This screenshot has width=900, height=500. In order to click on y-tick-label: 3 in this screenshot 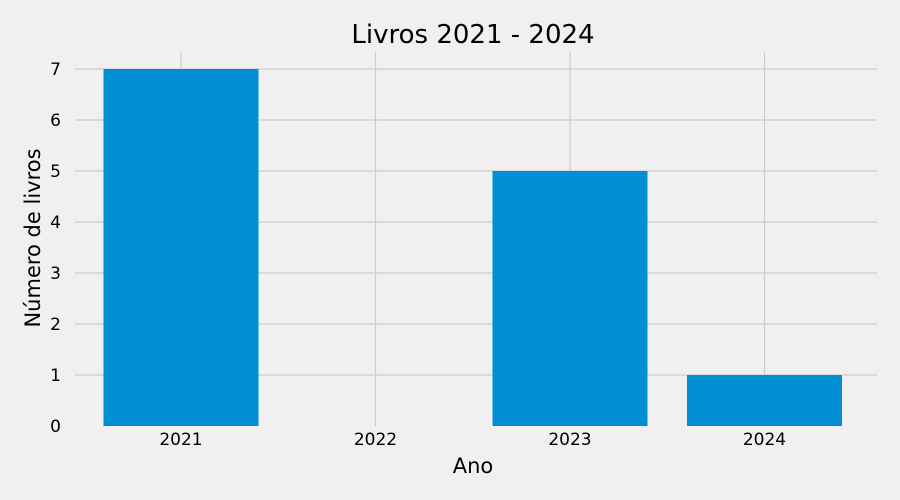, I will do `click(55, 274)`.